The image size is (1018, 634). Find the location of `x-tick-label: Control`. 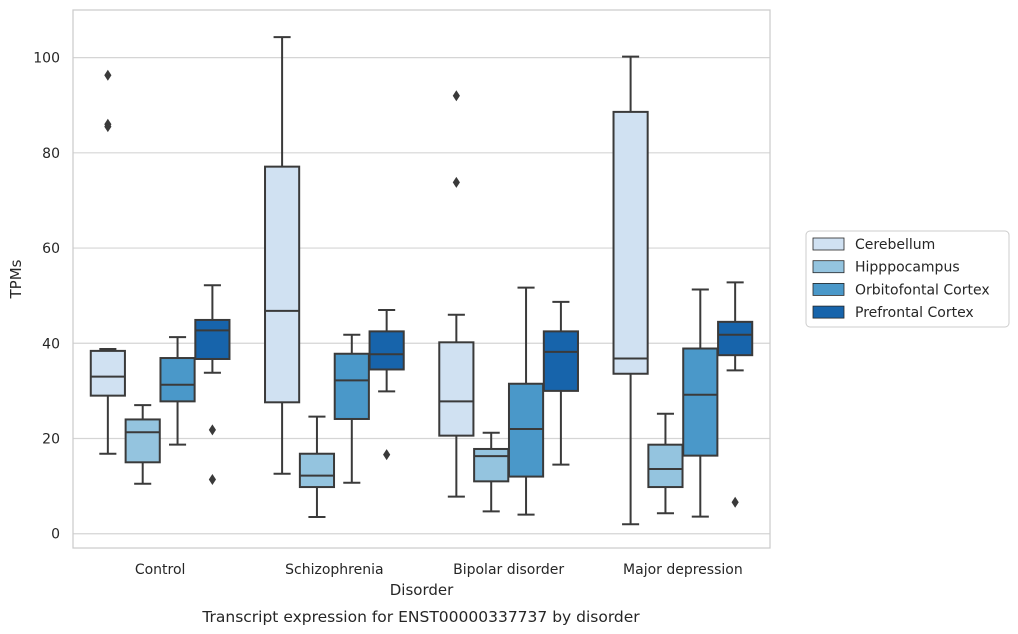

x-tick-label: Control is located at coordinates (160, 570).